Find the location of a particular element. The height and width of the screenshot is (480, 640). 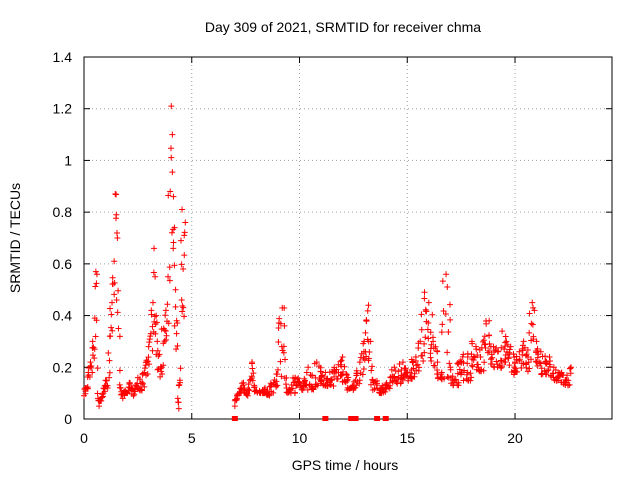

y-tick-label: 0.2 is located at coordinates (63, 367).